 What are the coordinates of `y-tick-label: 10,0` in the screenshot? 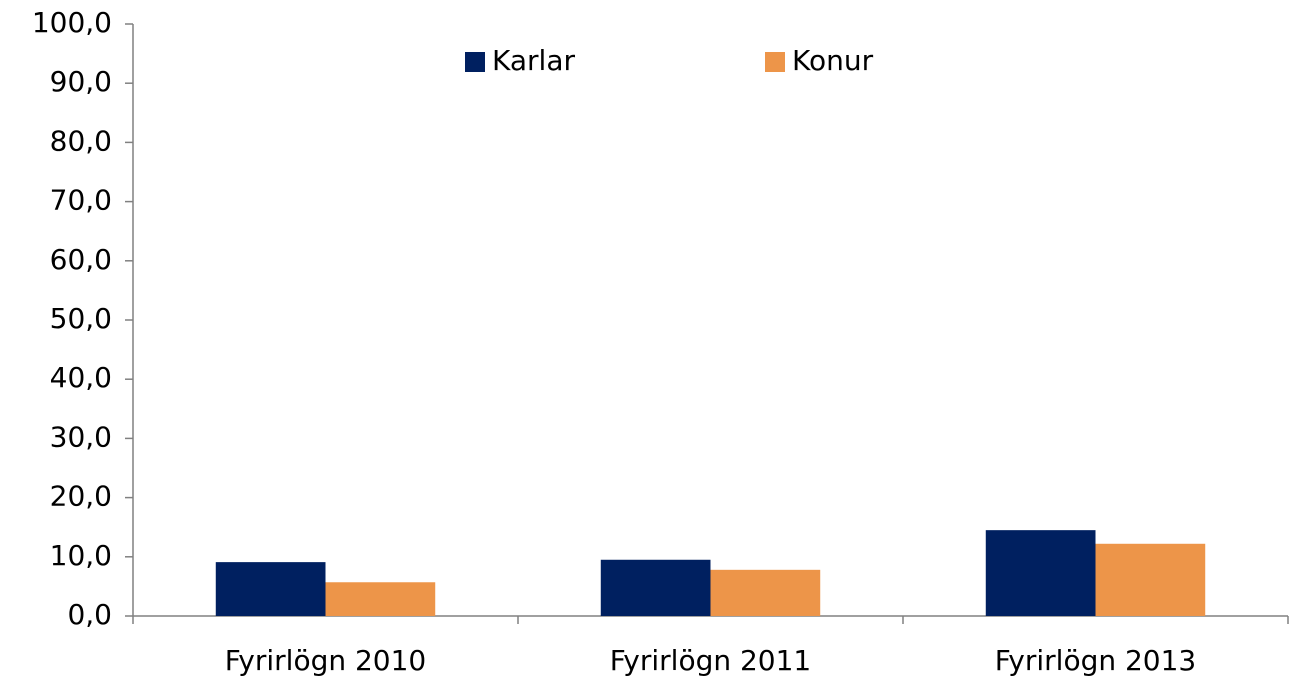 It's located at (81, 555).